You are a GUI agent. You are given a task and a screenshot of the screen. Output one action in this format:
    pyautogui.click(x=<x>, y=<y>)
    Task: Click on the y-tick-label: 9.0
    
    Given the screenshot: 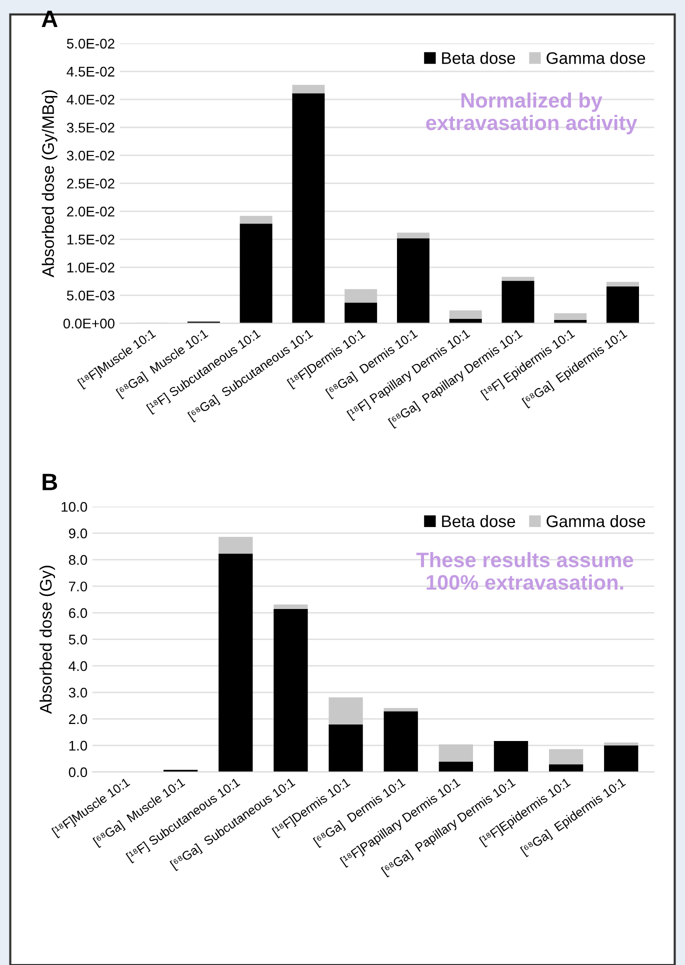 What is the action you would take?
    pyautogui.click(x=78, y=533)
    